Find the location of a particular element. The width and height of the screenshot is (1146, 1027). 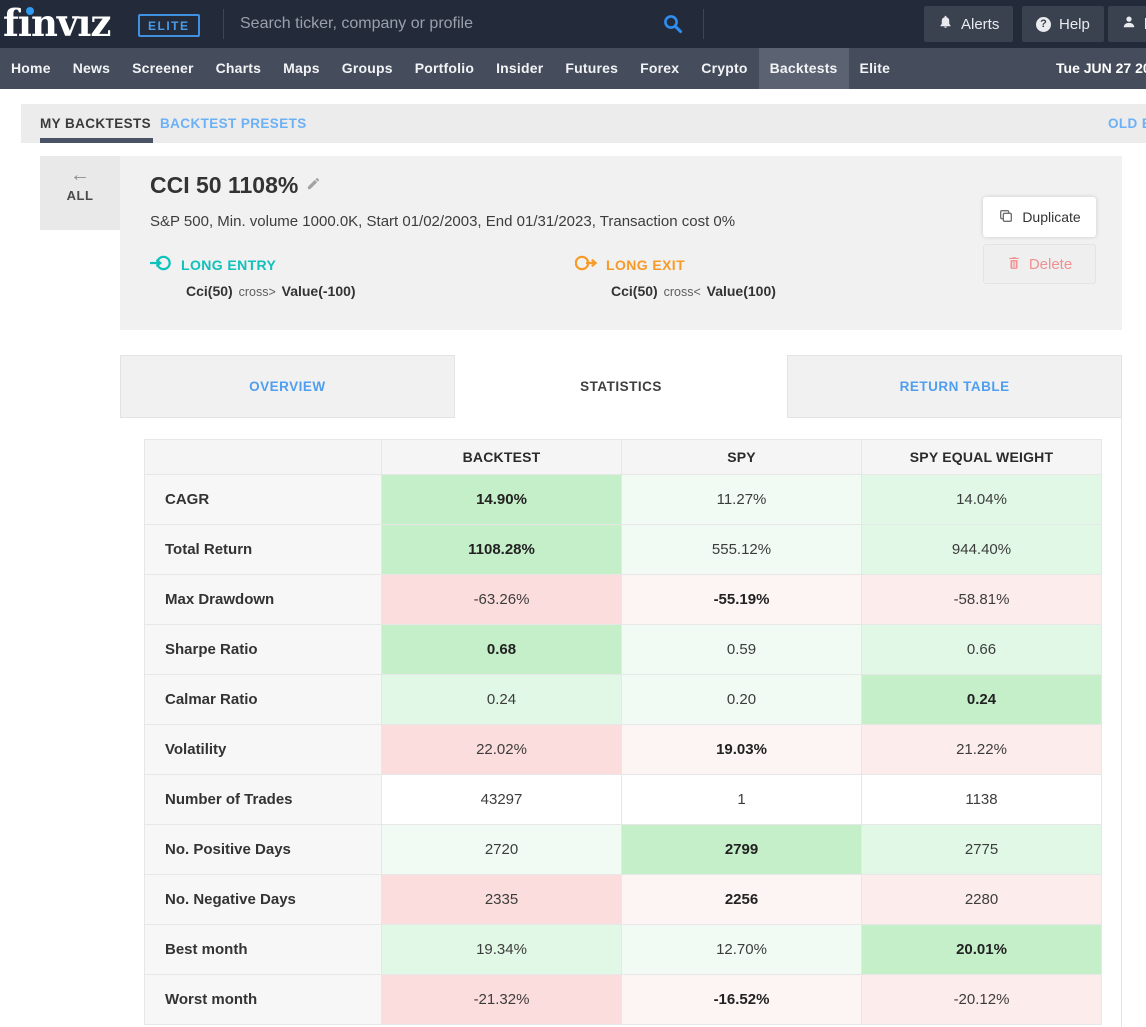

cell-spy-ew: 21.22% is located at coordinates (981, 749).